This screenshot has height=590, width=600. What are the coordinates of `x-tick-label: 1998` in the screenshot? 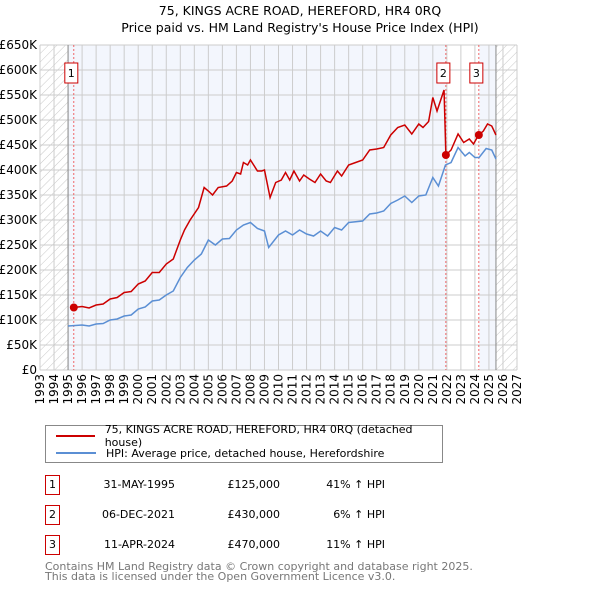 It's located at (110, 389).